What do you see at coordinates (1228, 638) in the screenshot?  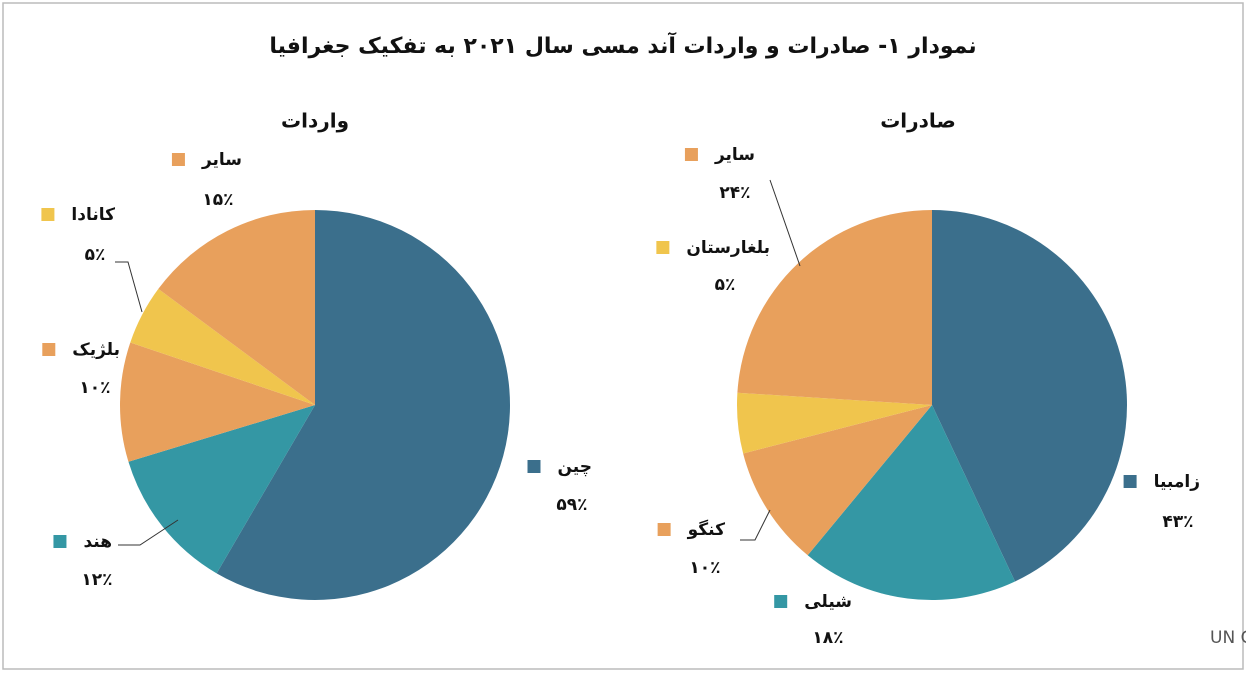 I see `source: منبع: UN Comtrade` at bounding box center [1228, 638].